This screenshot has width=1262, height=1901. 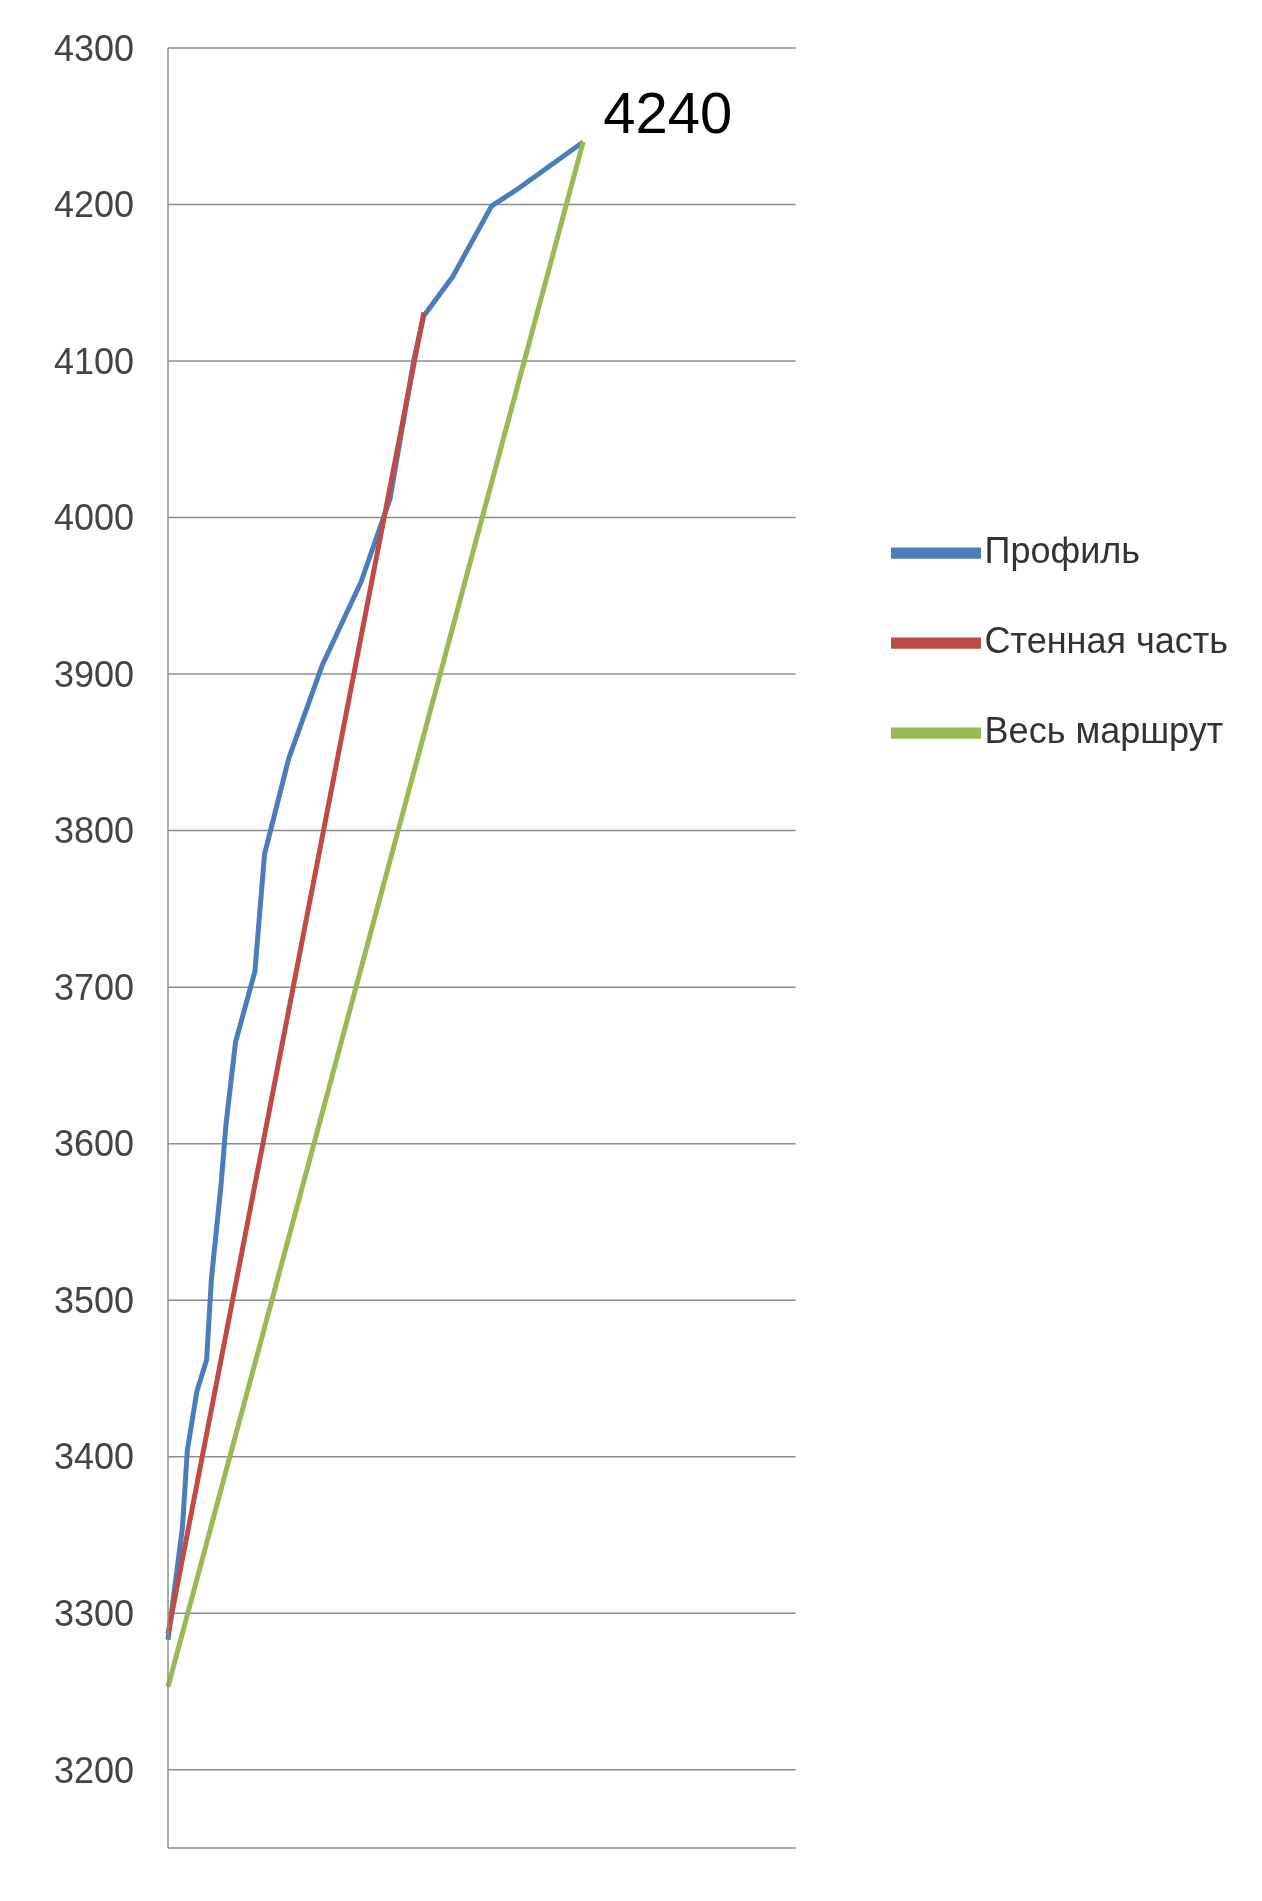 What do you see at coordinates (668, 112) in the screenshot?
I see `annotation: 4240` at bounding box center [668, 112].